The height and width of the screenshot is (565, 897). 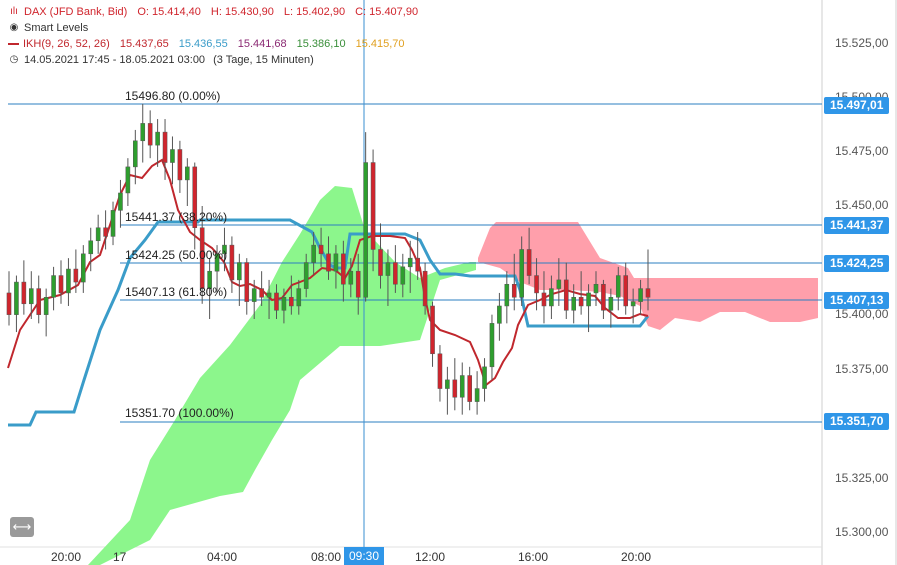 What do you see at coordinates (242, 12) in the screenshot?
I see `ohlc-high: H: 15.430,90` at bounding box center [242, 12].